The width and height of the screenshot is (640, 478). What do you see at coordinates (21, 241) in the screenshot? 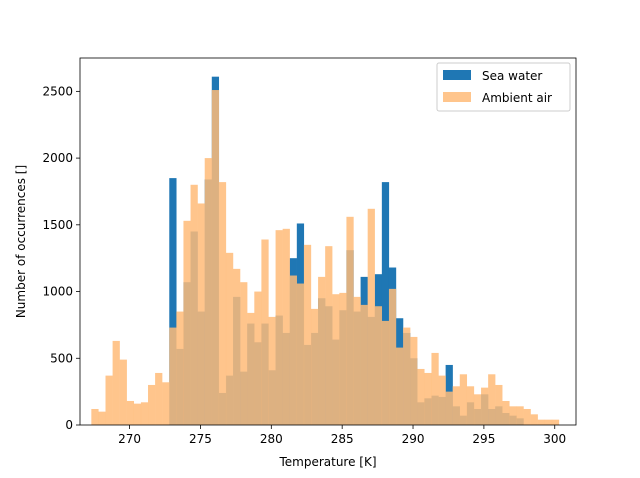
I see `y-axis-label: Number of occurrences []` at bounding box center [21, 241].